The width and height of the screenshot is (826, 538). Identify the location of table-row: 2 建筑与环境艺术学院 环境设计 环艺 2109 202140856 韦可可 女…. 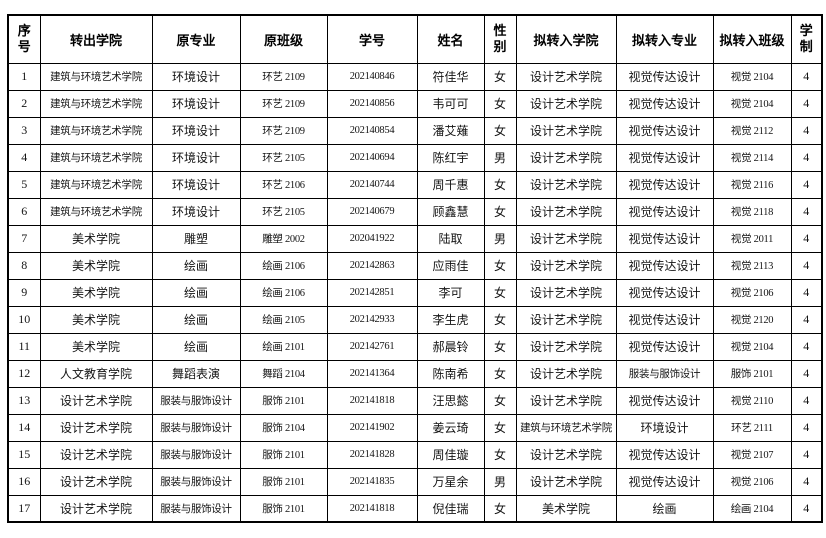
(415, 103).